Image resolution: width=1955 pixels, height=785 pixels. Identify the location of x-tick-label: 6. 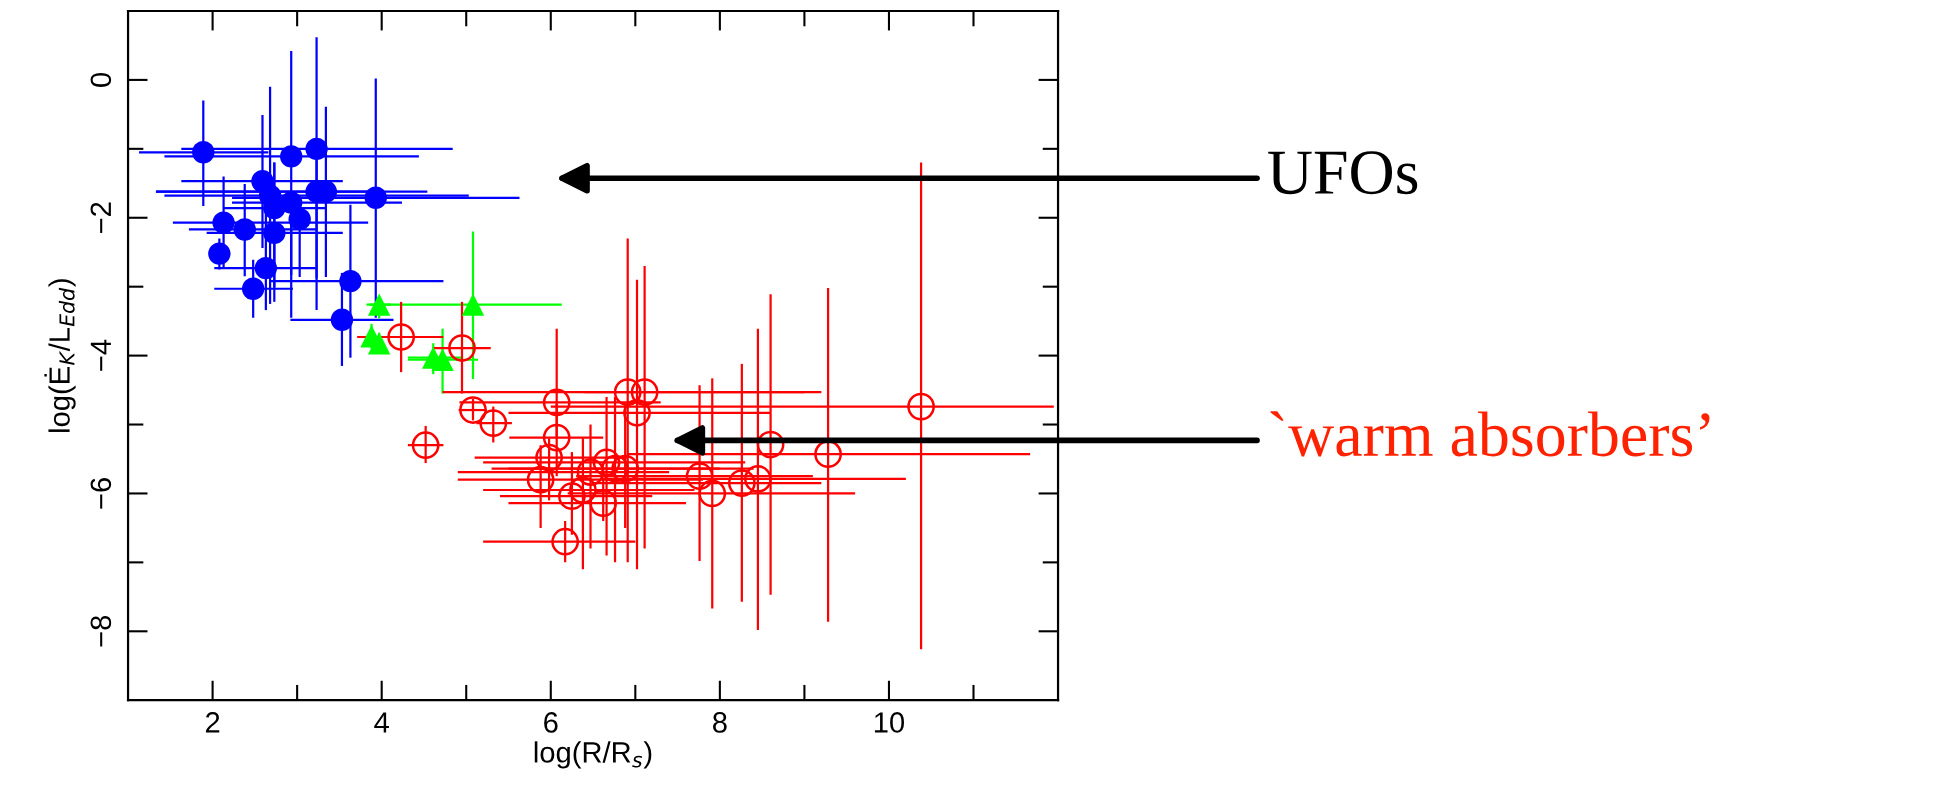
(551, 722).